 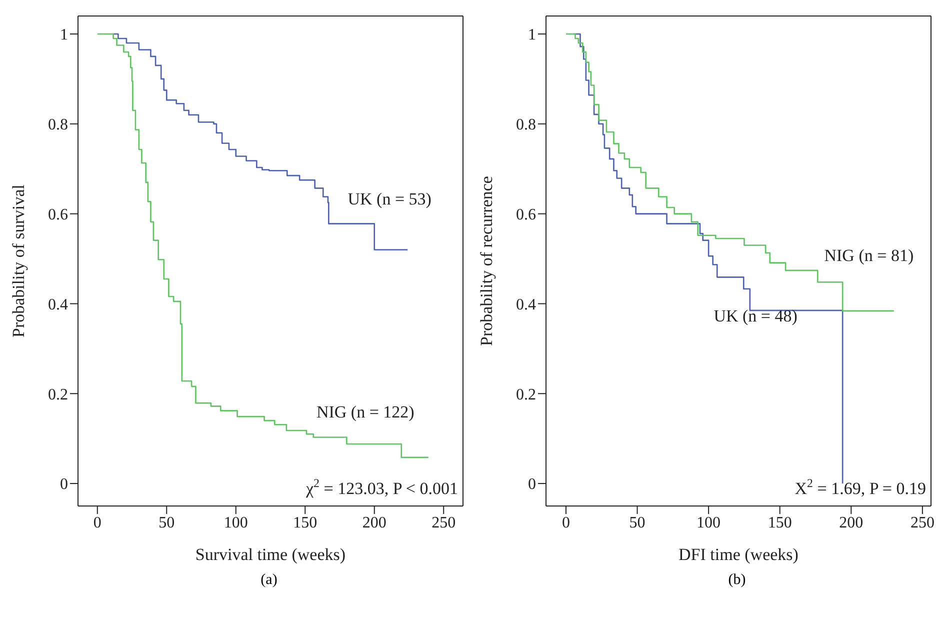 I want to click on x-axis-title: DFI time (weeks), so click(x=738, y=554).